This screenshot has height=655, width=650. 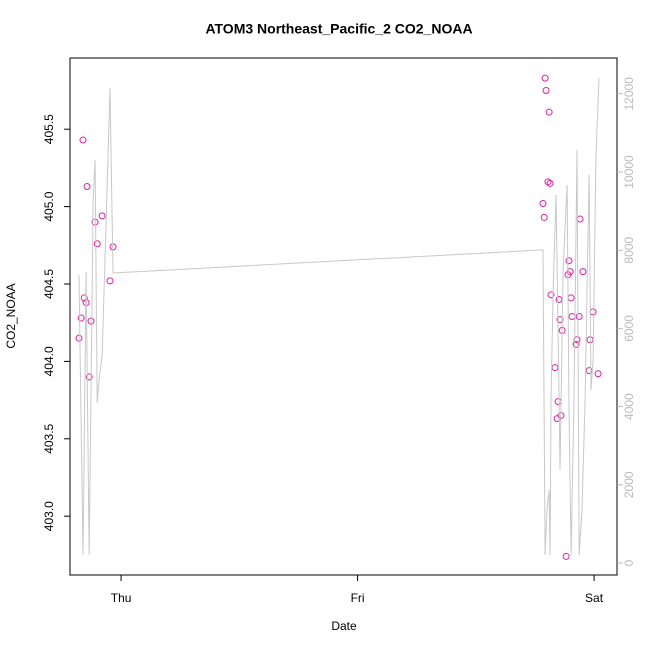 What do you see at coordinates (629, 250) in the screenshot?
I see `y2-tick-label: 8000` at bounding box center [629, 250].